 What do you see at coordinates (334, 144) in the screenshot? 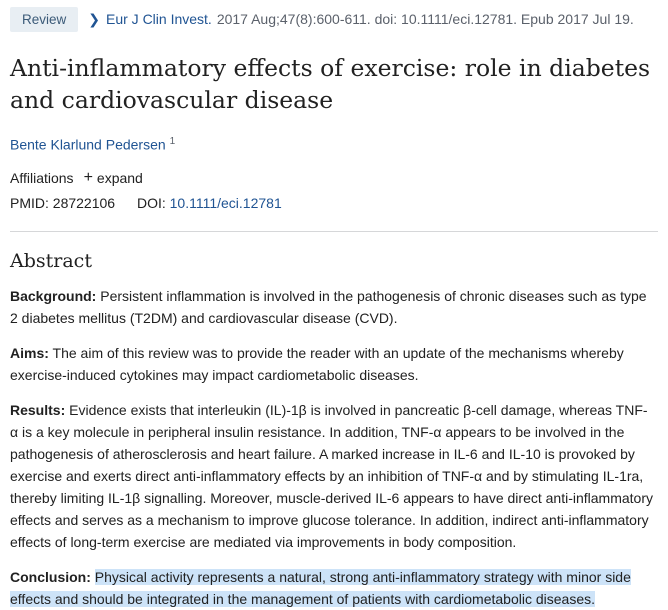
I see `author-list: Bente Klarlund Pedersen 1` at bounding box center [334, 144].